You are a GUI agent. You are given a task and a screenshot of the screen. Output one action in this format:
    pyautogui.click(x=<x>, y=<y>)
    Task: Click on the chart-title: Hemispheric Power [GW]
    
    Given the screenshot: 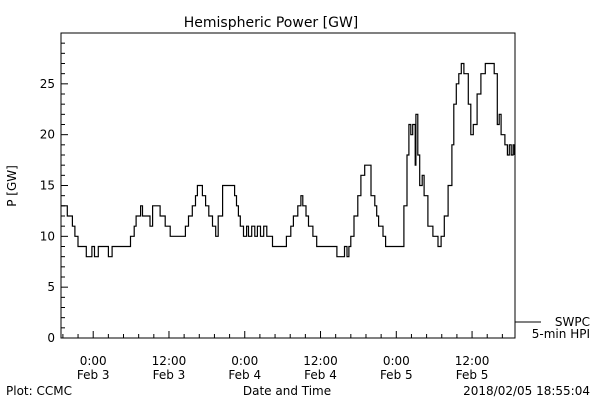 What is the action you would take?
    pyautogui.click(x=271, y=23)
    